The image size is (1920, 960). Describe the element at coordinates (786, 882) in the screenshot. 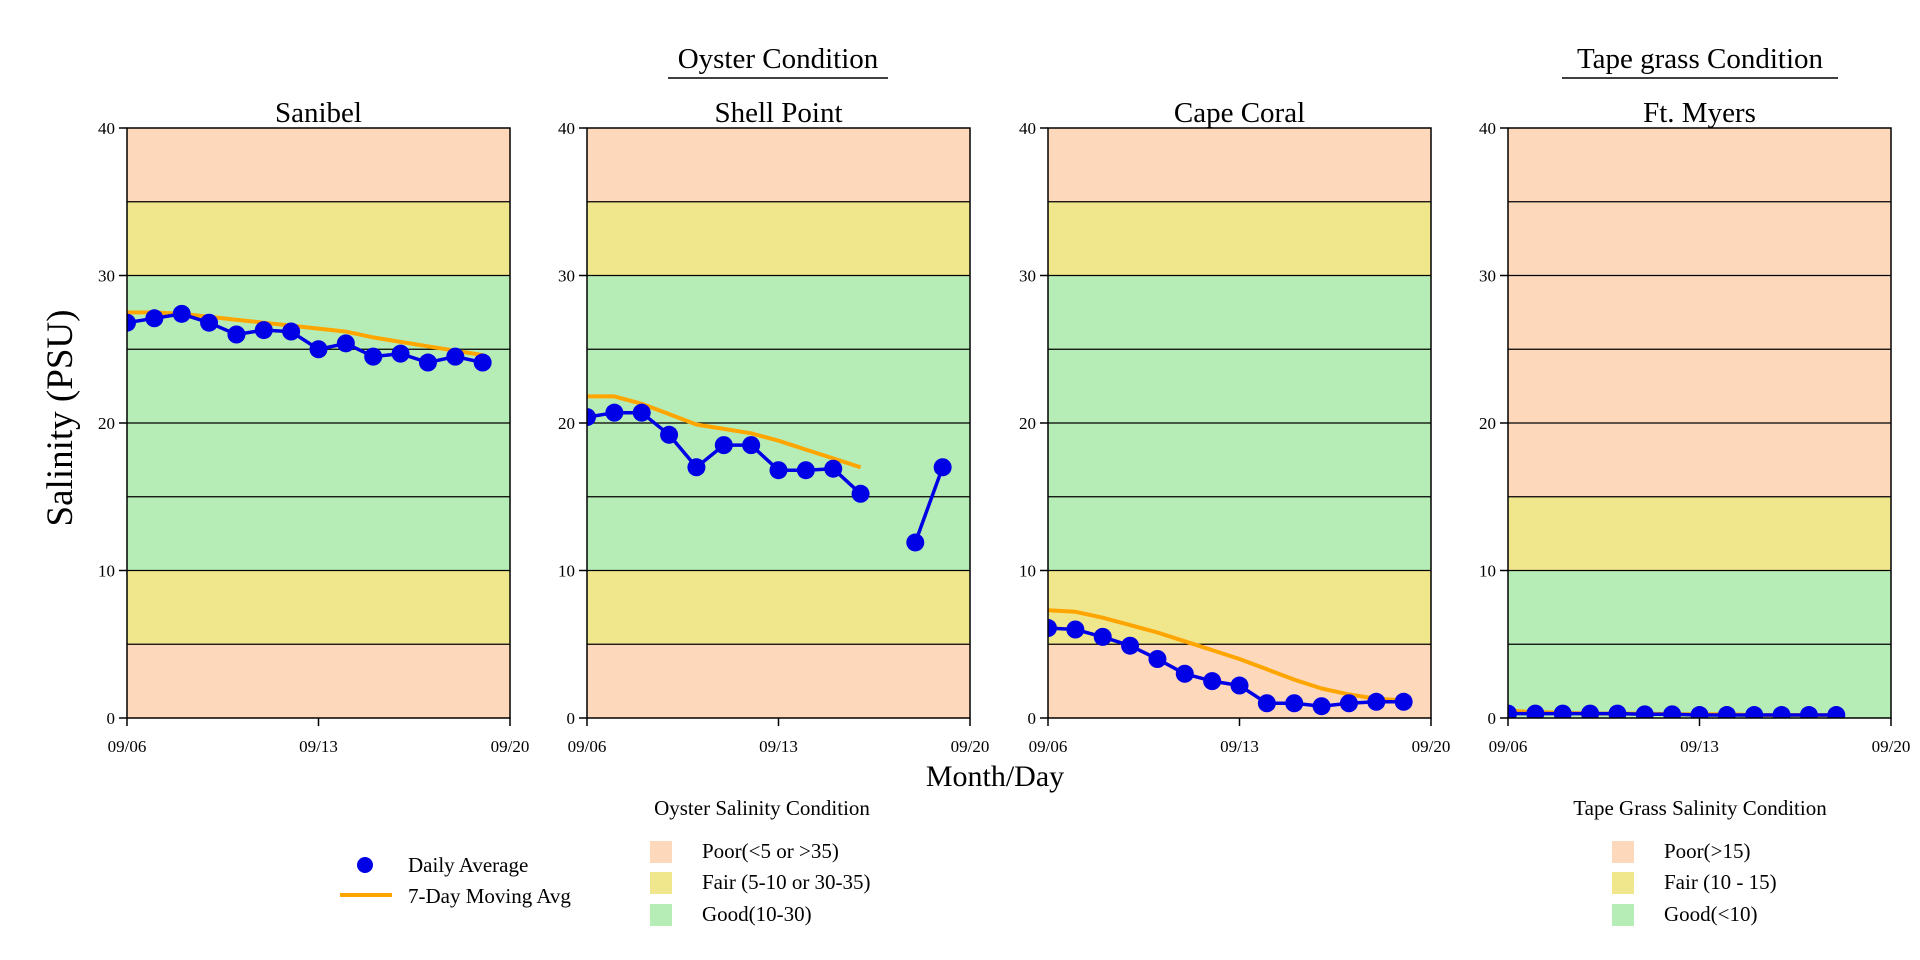

I see `oyster-fair-label: Fair (5-10 or 30-35)` at that location.